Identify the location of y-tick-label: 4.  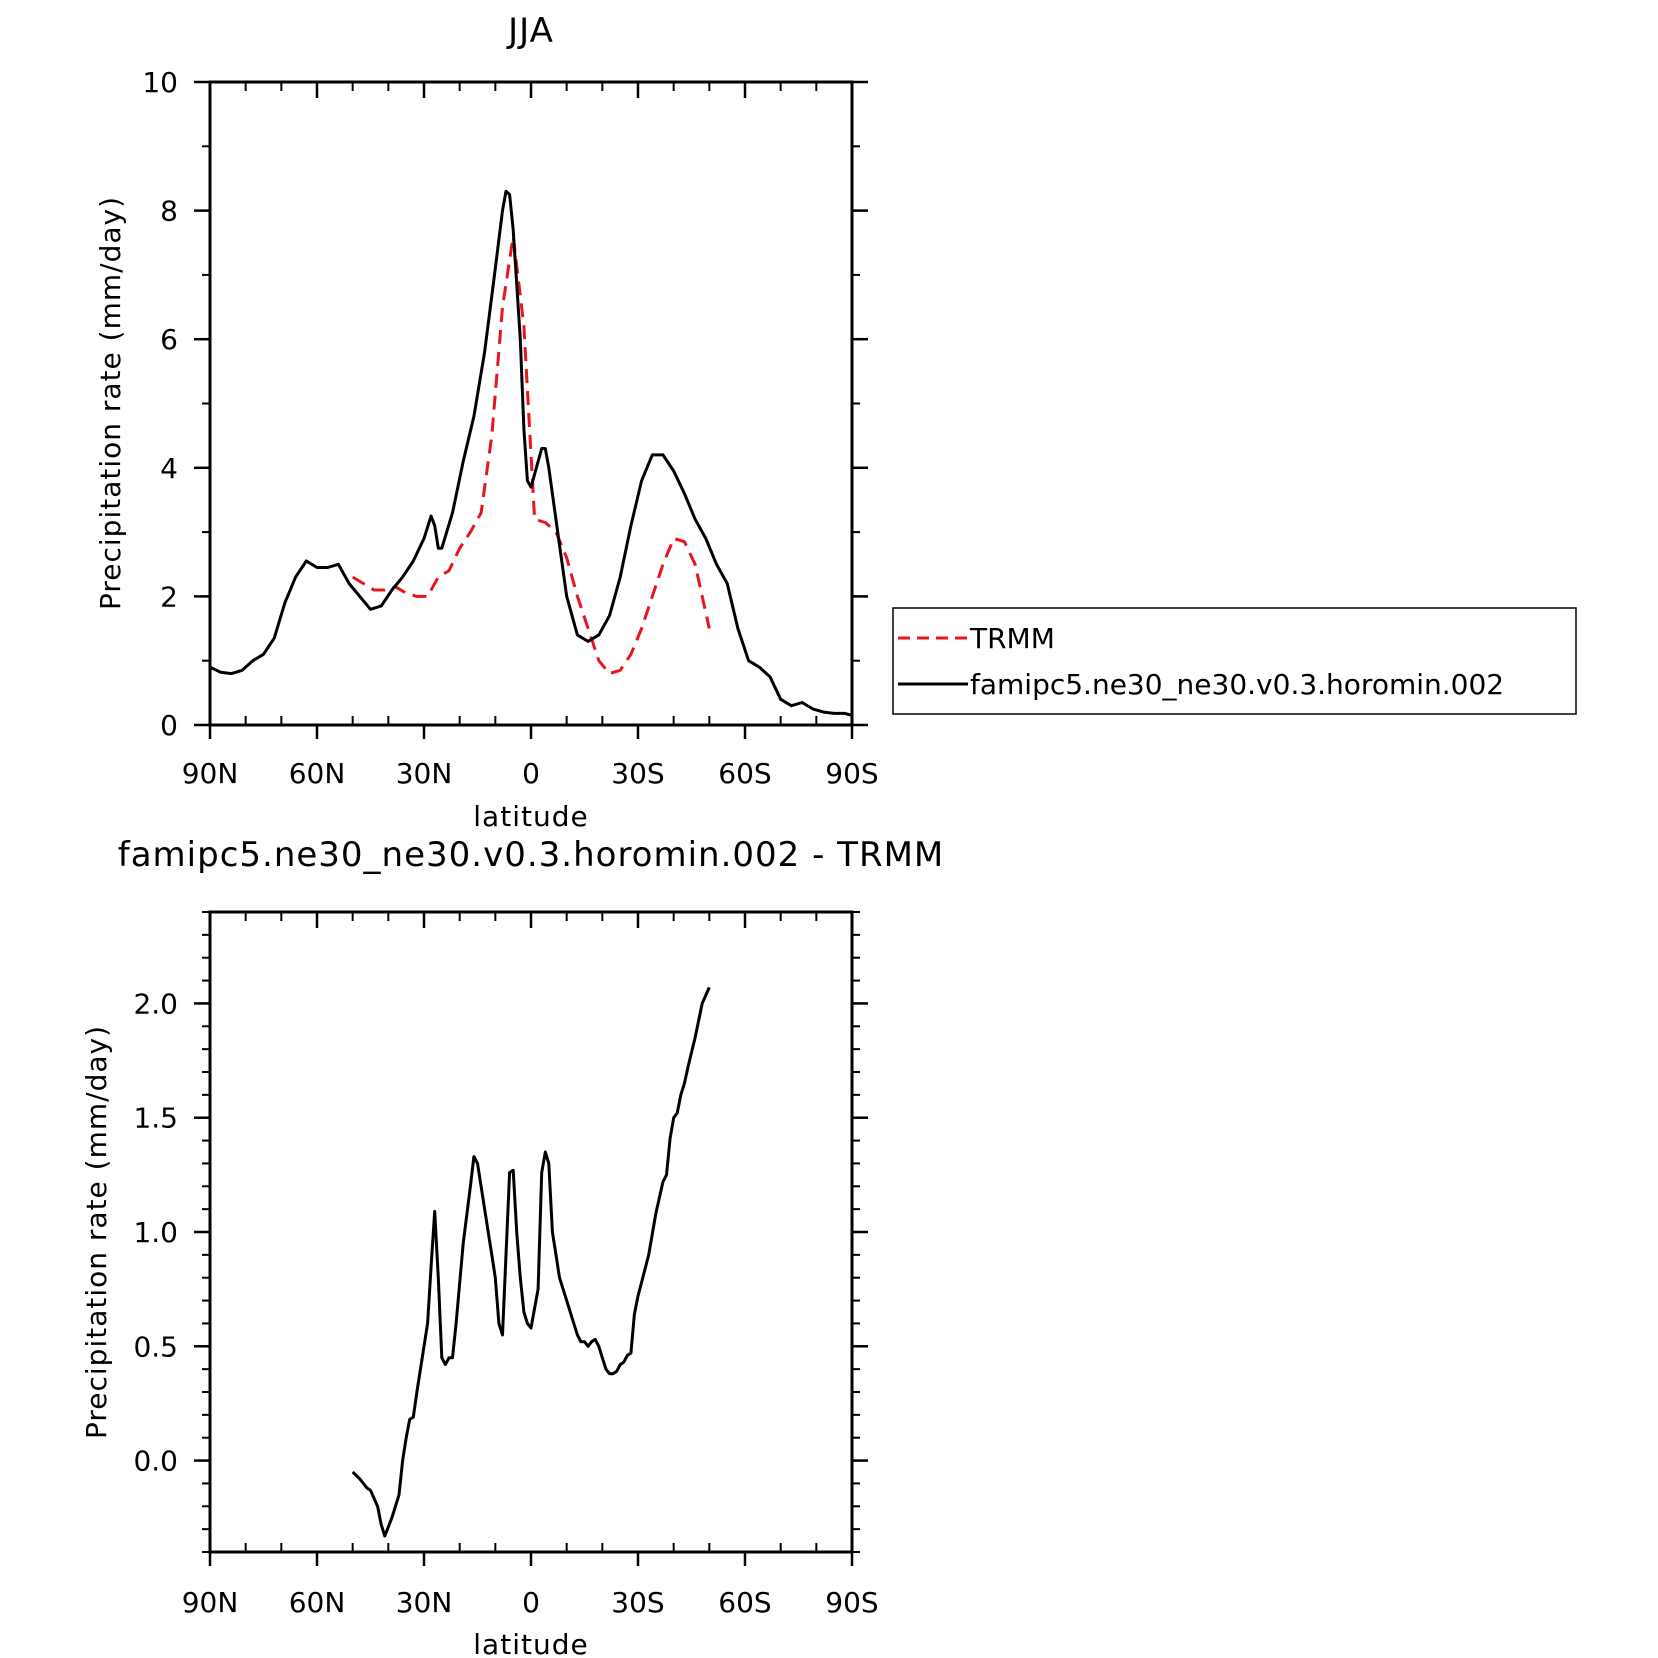
(169, 468).